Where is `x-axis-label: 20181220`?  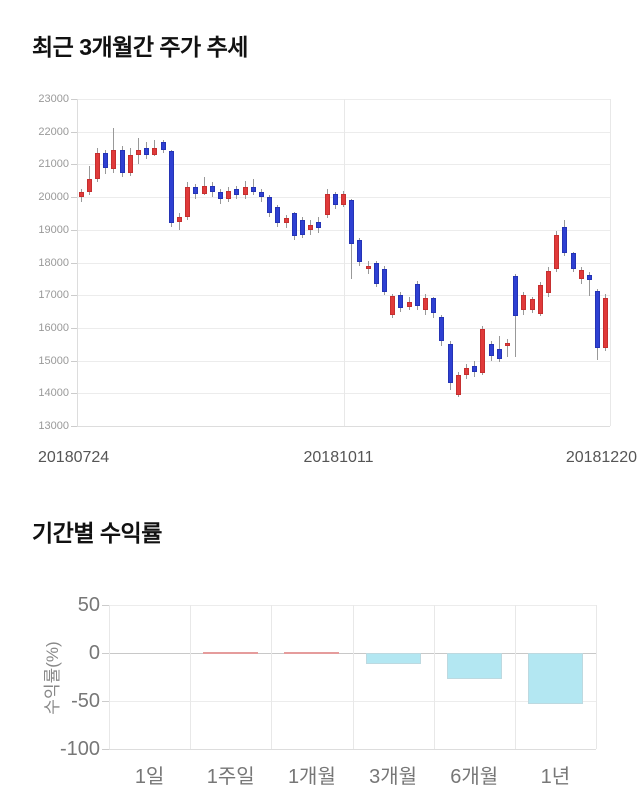
x-axis-label: 20181220 is located at coordinates (601, 457).